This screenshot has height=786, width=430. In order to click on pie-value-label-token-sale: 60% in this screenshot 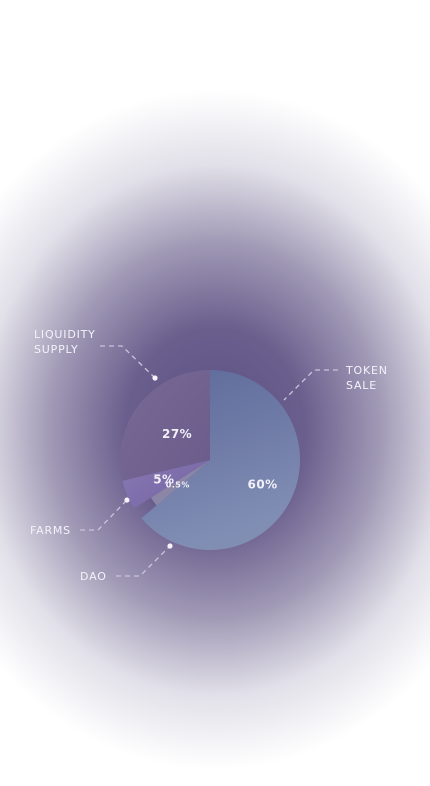, I will do `click(262, 484)`.